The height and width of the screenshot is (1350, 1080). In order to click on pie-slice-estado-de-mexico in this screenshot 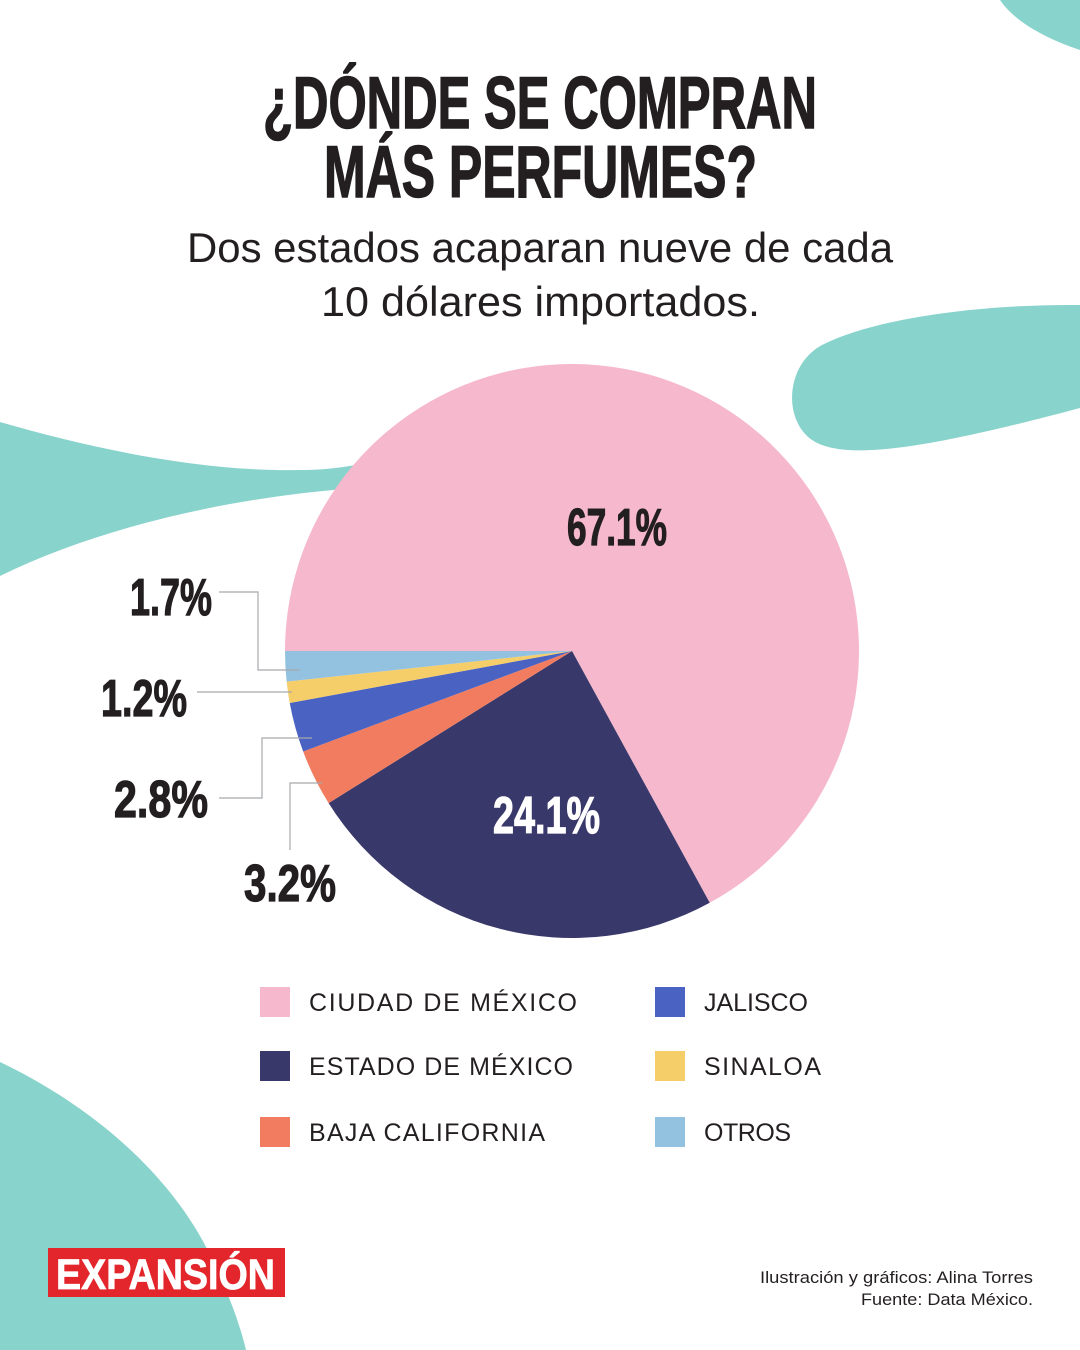, I will do `click(519, 795)`.